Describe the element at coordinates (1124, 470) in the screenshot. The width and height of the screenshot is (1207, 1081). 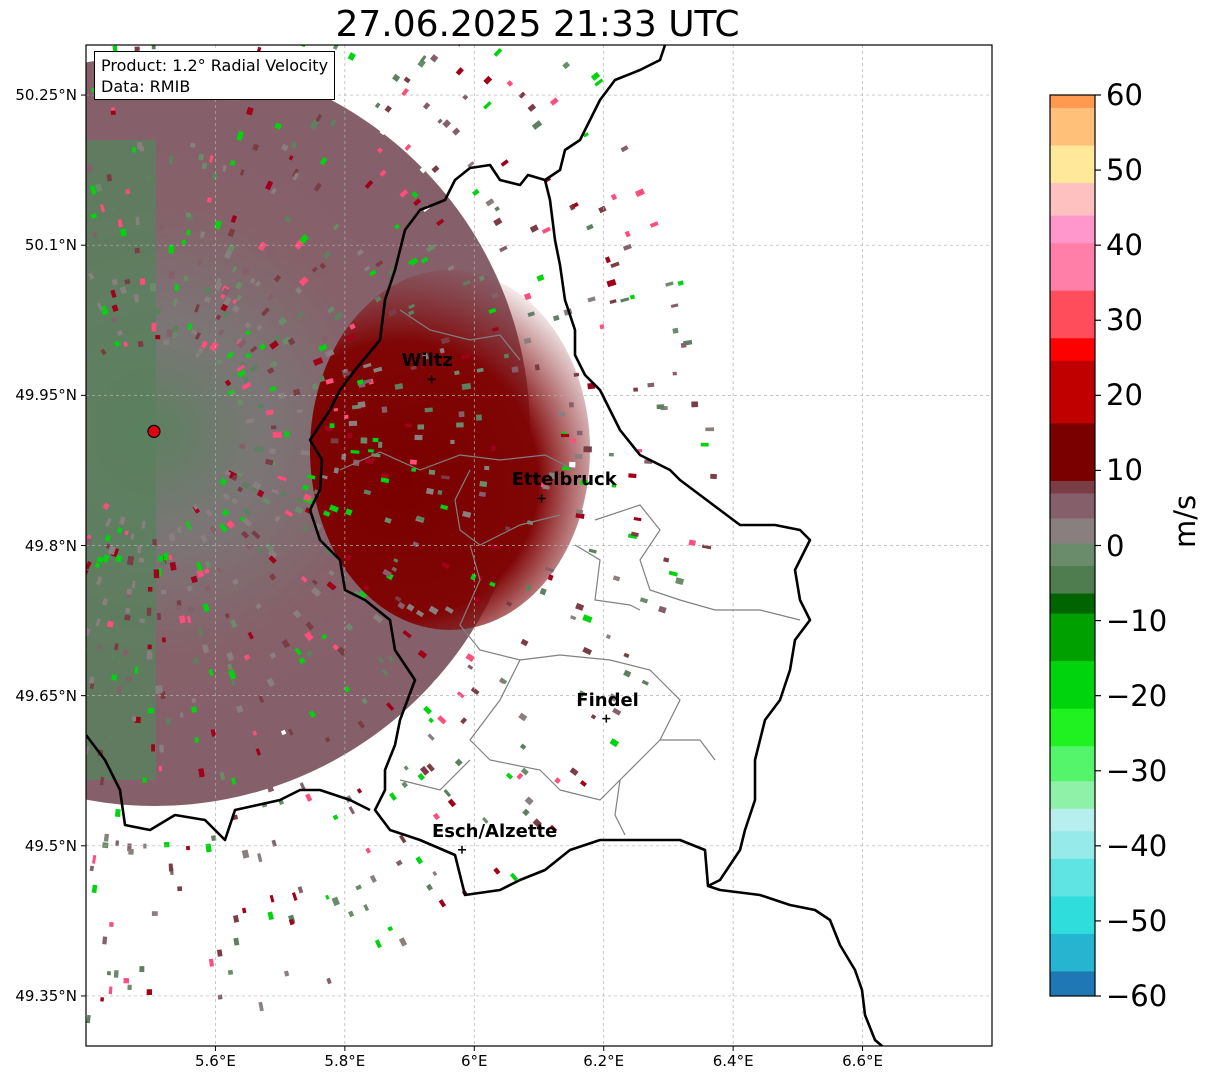
I see `colorbar-tick-label: 10` at that location.